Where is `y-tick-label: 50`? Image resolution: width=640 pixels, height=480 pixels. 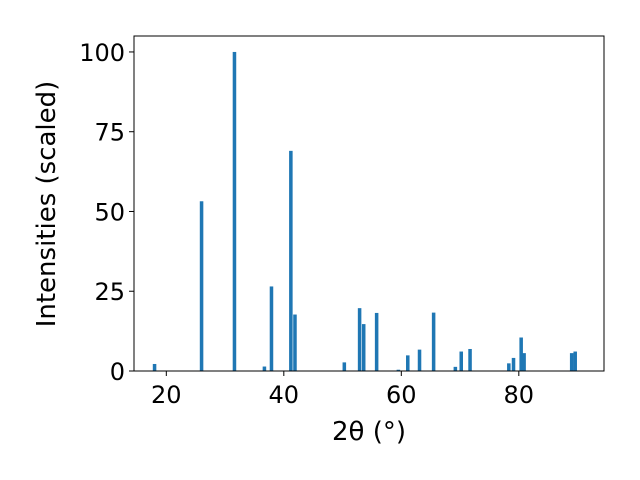 y-tick-label: 50 is located at coordinates (109, 212).